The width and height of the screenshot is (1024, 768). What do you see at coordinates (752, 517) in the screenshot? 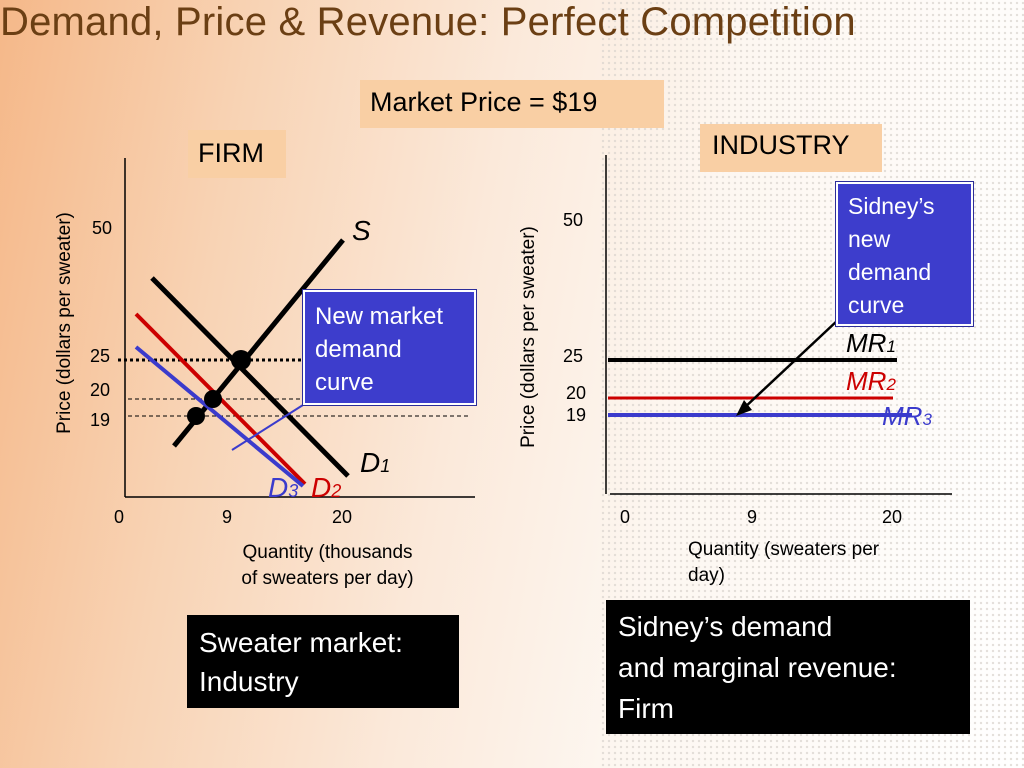
I see `right-x-tick-9: 9` at bounding box center [752, 517].